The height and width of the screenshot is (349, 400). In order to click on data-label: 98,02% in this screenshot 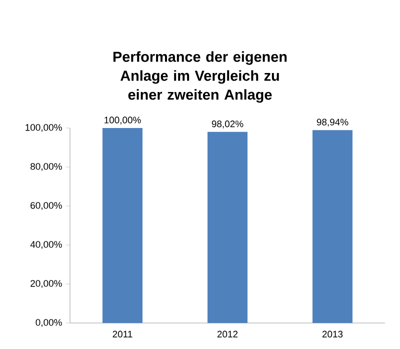, I will do `click(228, 124)`.